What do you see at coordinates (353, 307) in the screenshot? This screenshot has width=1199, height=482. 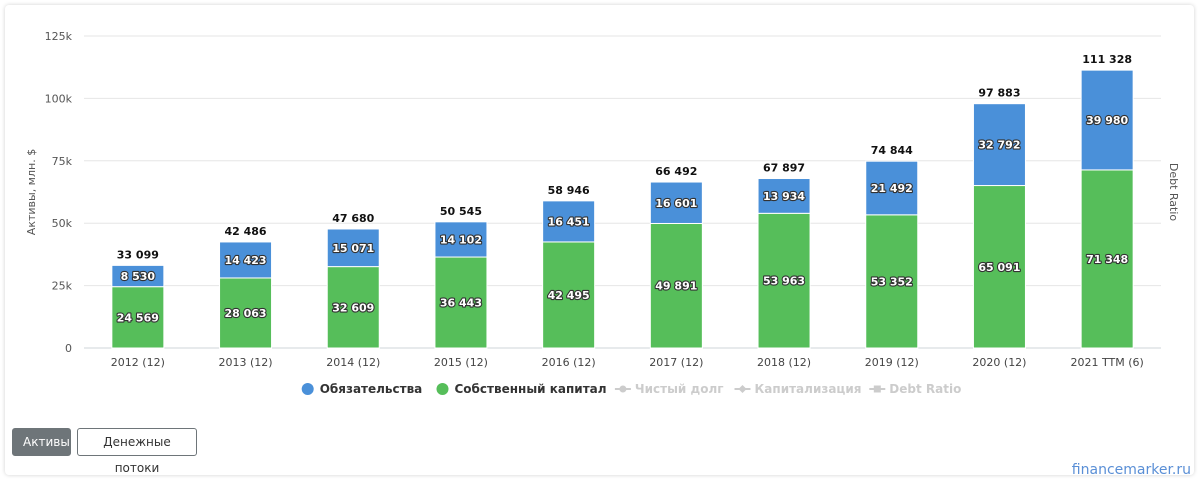 I see `data-label-equity: 32 609` at bounding box center [353, 307].